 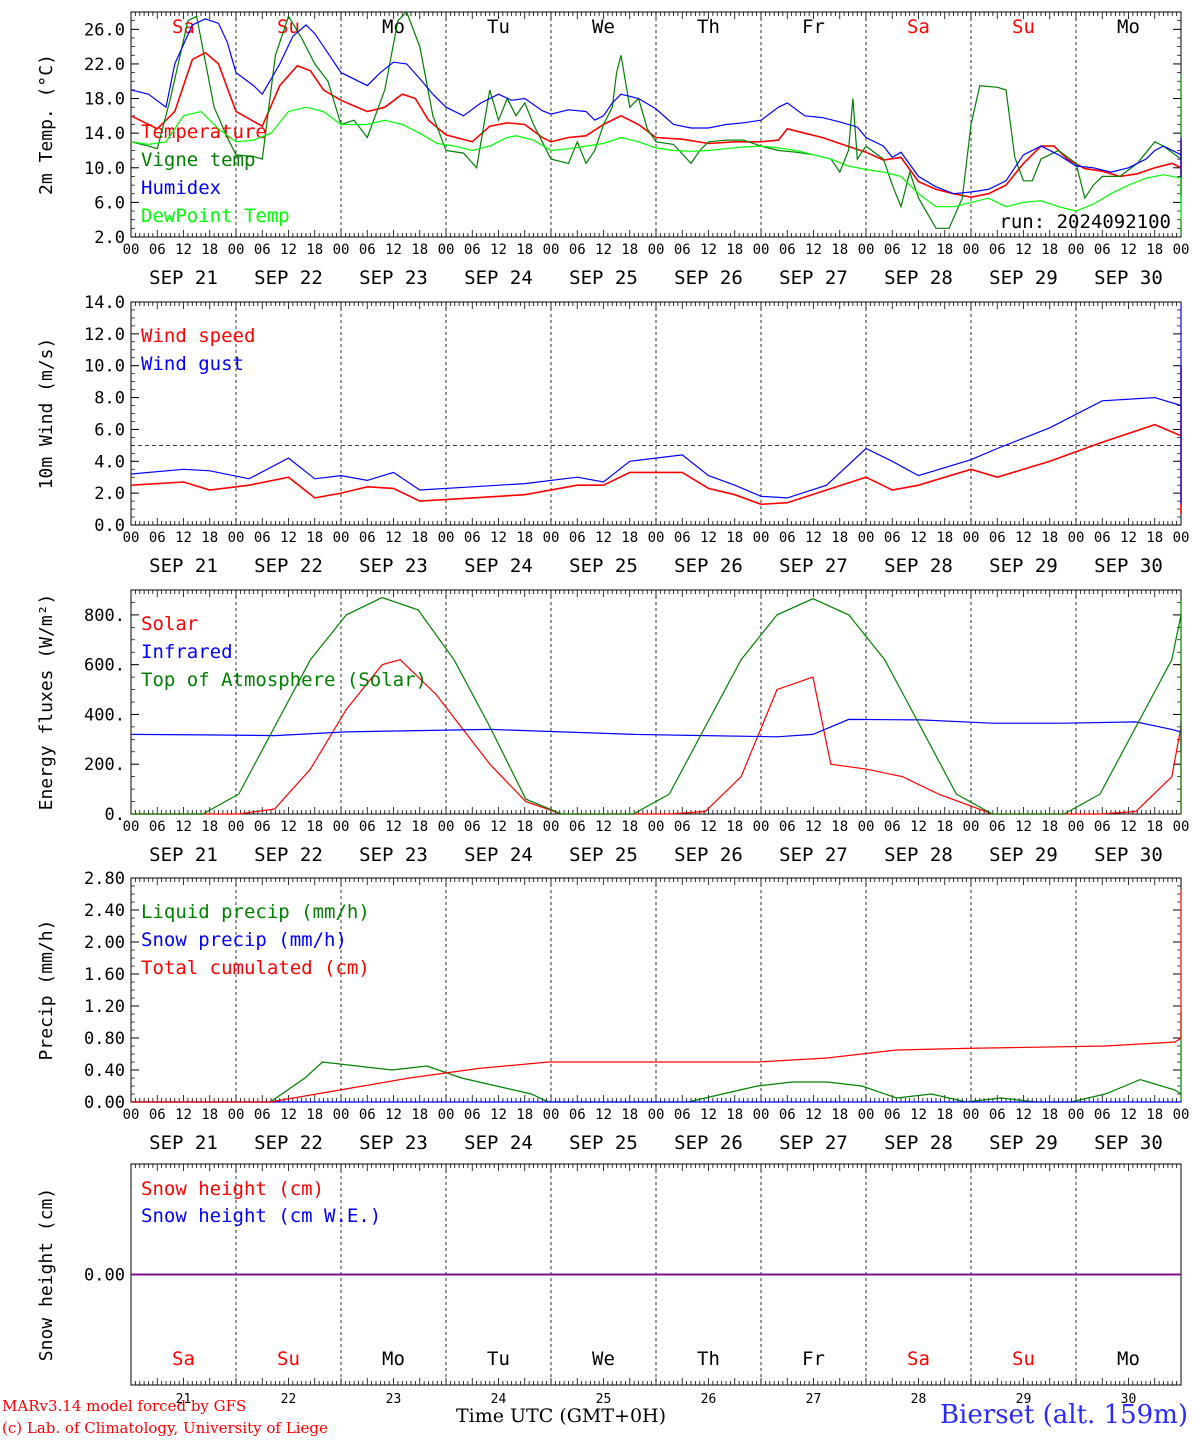 What do you see at coordinates (104, 911) in the screenshot?
I see `y-tick-label-precip: 2.40` at bounding box center [104, 911].